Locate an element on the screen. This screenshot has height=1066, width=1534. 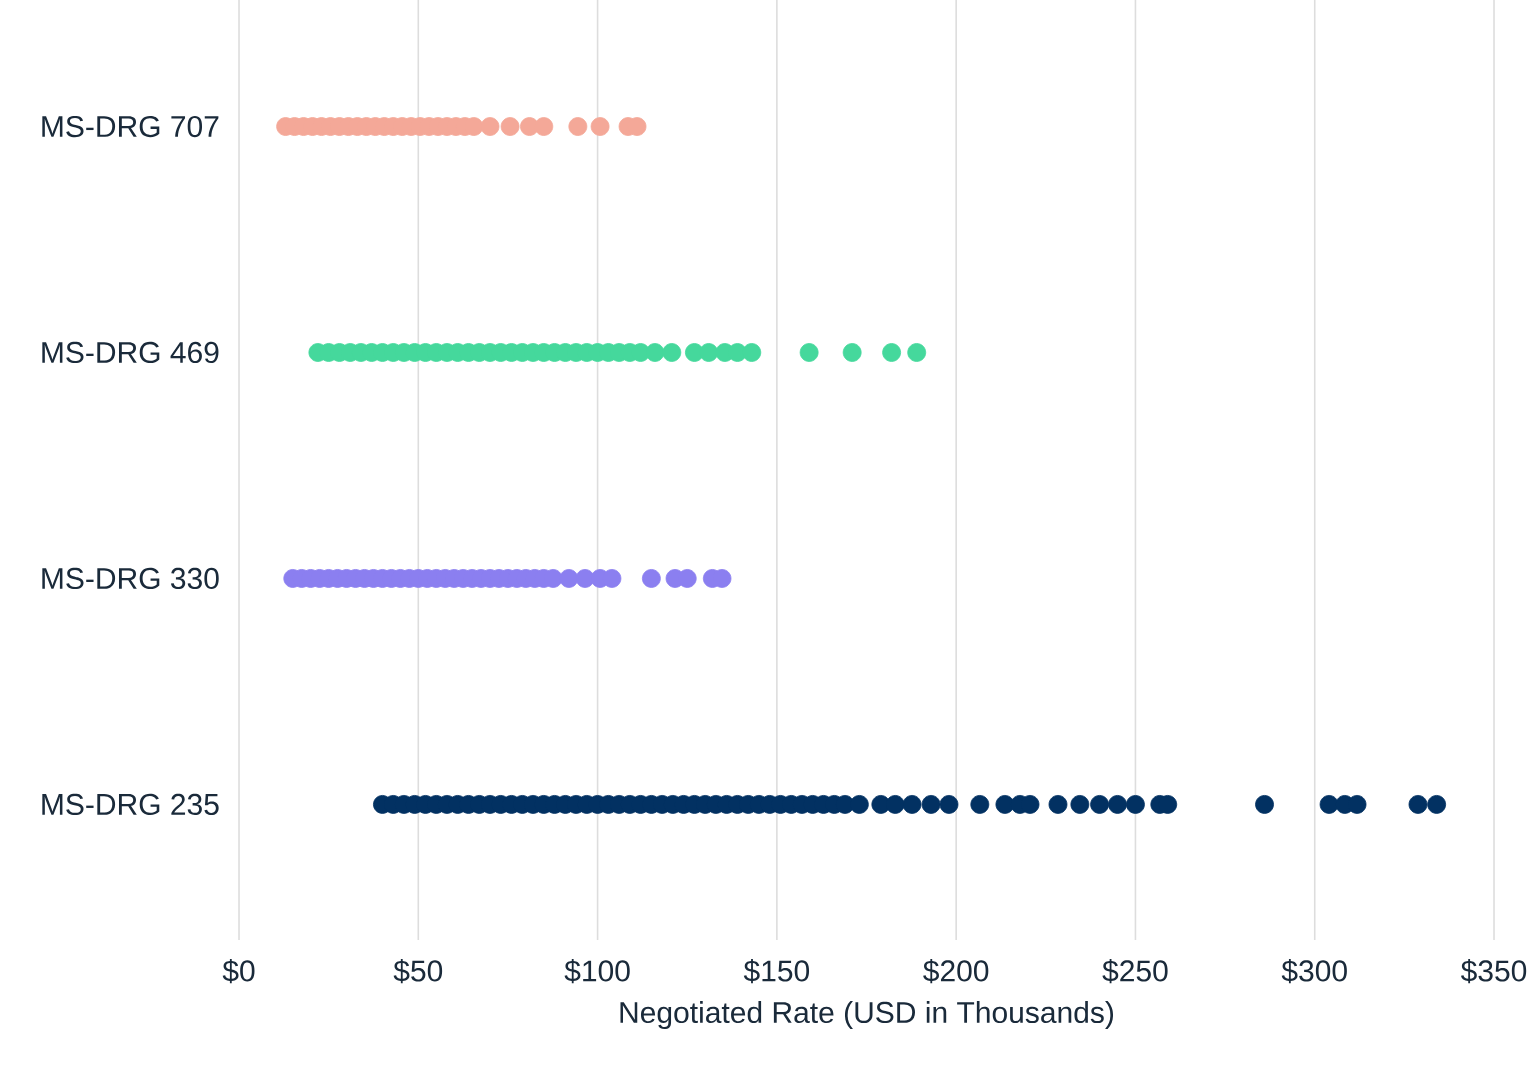
y-tick-label: MS-DRG 235 is located at coordinates (130, 804).